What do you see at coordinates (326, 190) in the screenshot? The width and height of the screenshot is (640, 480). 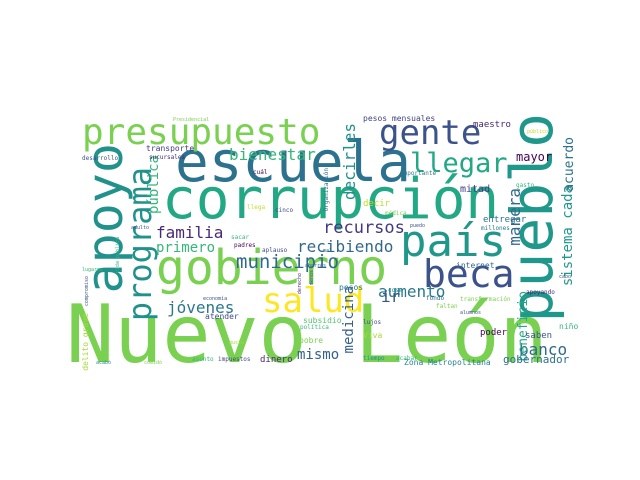 I see `word-organizacion: Organización` at bounding box center [326, 190].